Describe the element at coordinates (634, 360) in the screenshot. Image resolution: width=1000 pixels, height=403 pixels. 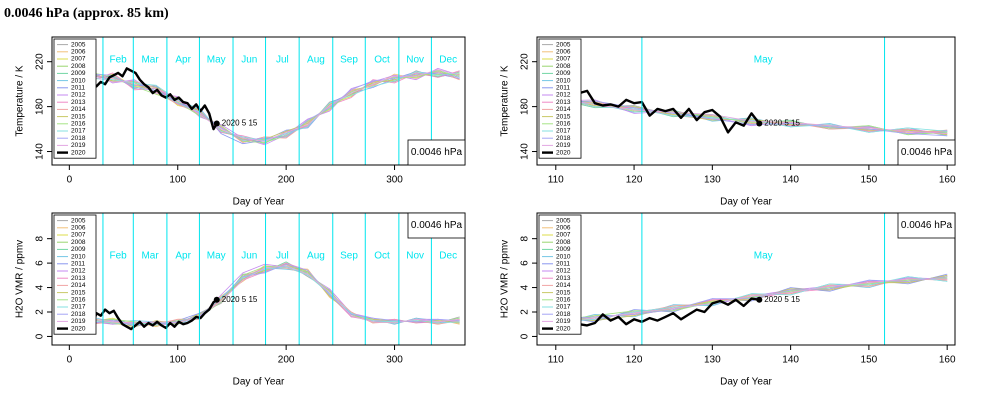
I see `x-tick-label: 120` at that location.